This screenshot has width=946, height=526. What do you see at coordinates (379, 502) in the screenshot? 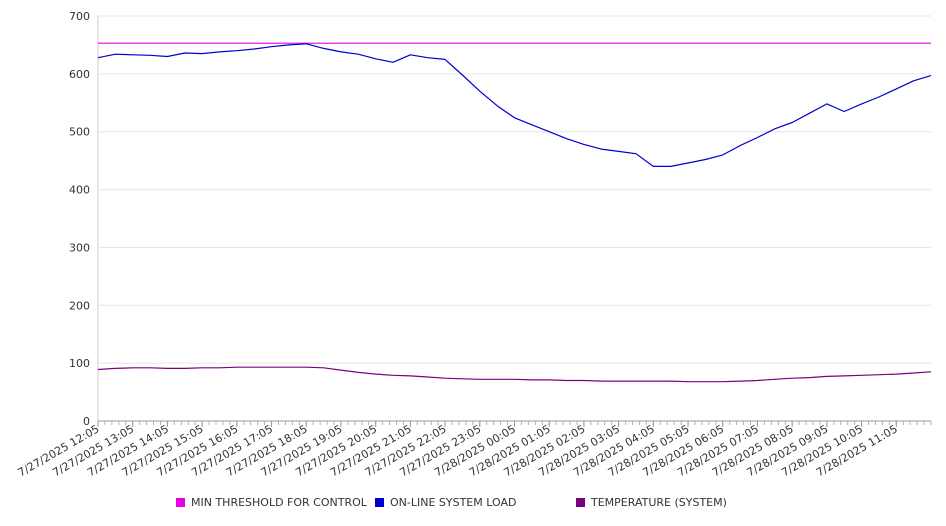
I see `legend-swatch-system-load` at bounding box center [379, 502].